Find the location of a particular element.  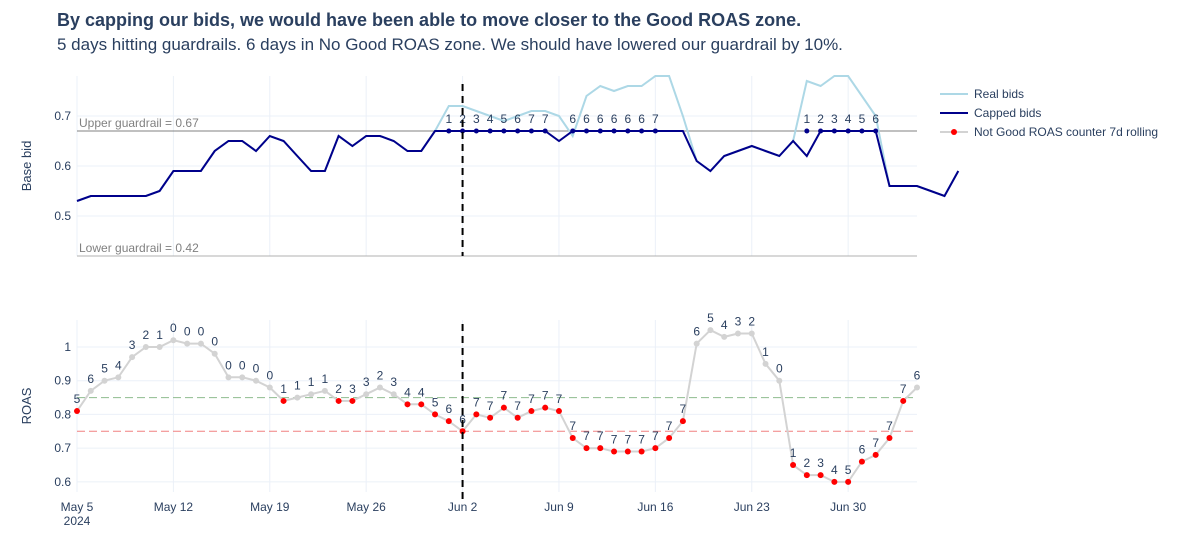

y-axis-title-top: Base bid is located at coordinates (26, 166).